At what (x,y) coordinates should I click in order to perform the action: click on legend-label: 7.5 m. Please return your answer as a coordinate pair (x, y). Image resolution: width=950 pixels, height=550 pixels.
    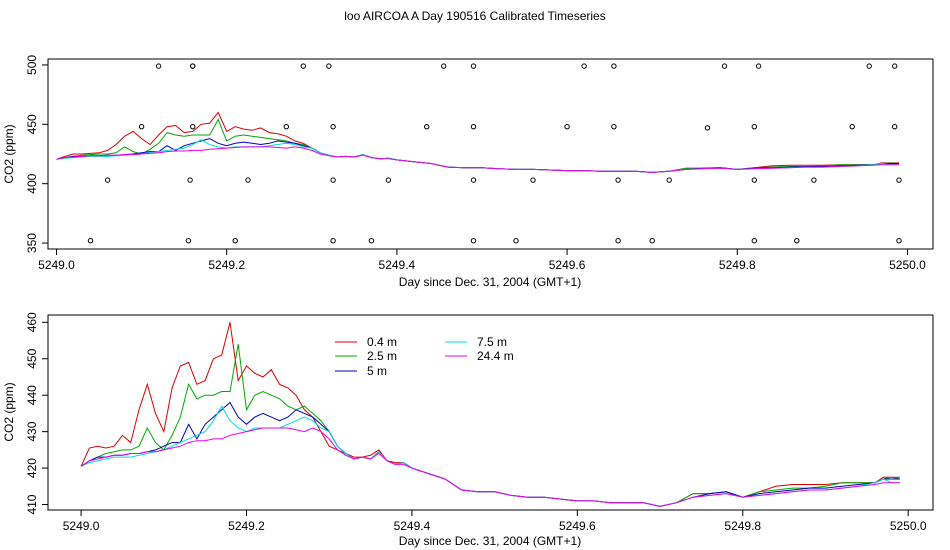
    Looking at the image, I should click on (492, 342).